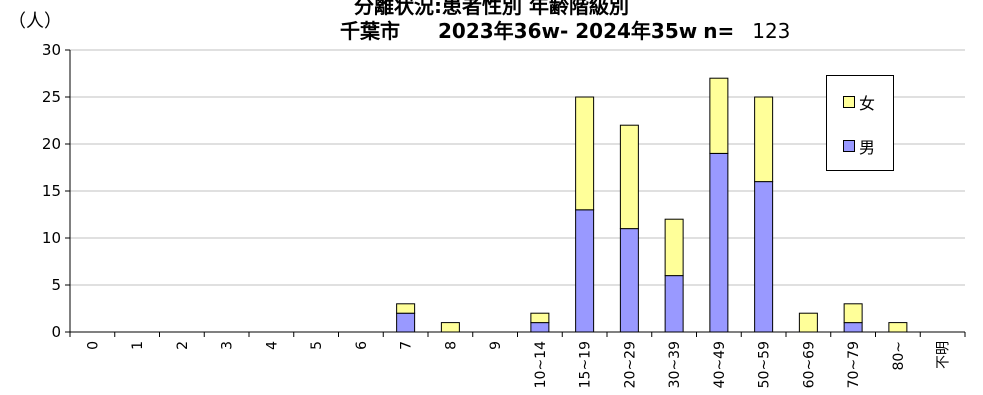 The image size is (983, 395). Describe the element at coordinates (586, 364) in the screenshot. I see `x-tick-label: 15~19` at that location.